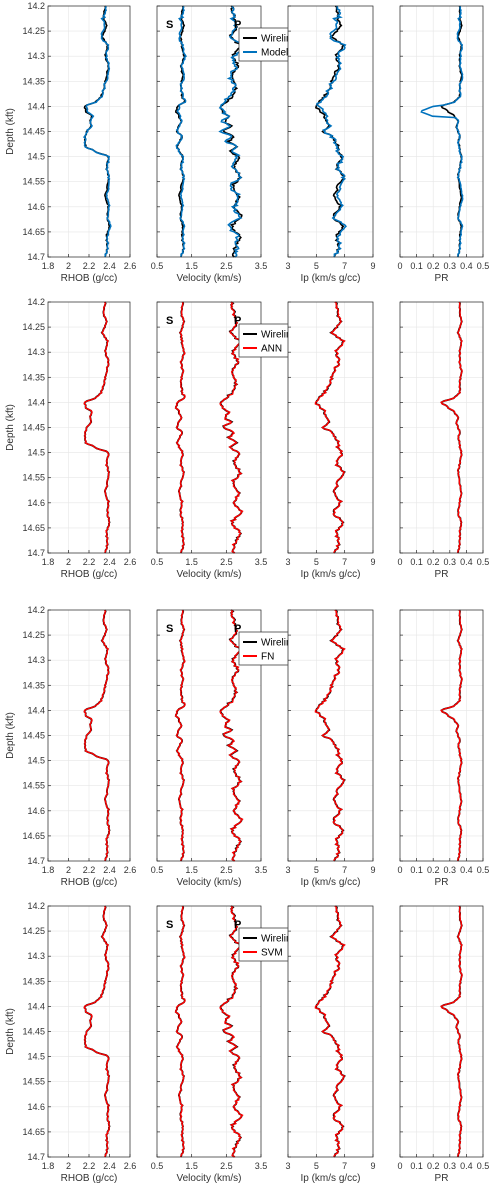 The width and height of the screenshot is (498, 1191). I want to click on panel-ip: 3 5 7 9 Ip (km/s g/cc), so click(330, 748).